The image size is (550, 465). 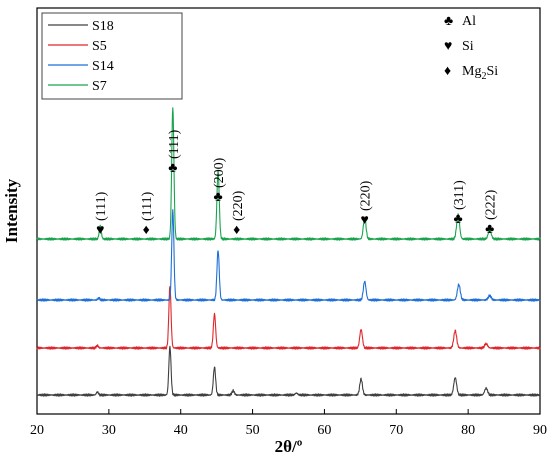 I want to click on x-tick-label: 50, so click(x=253, y=430).